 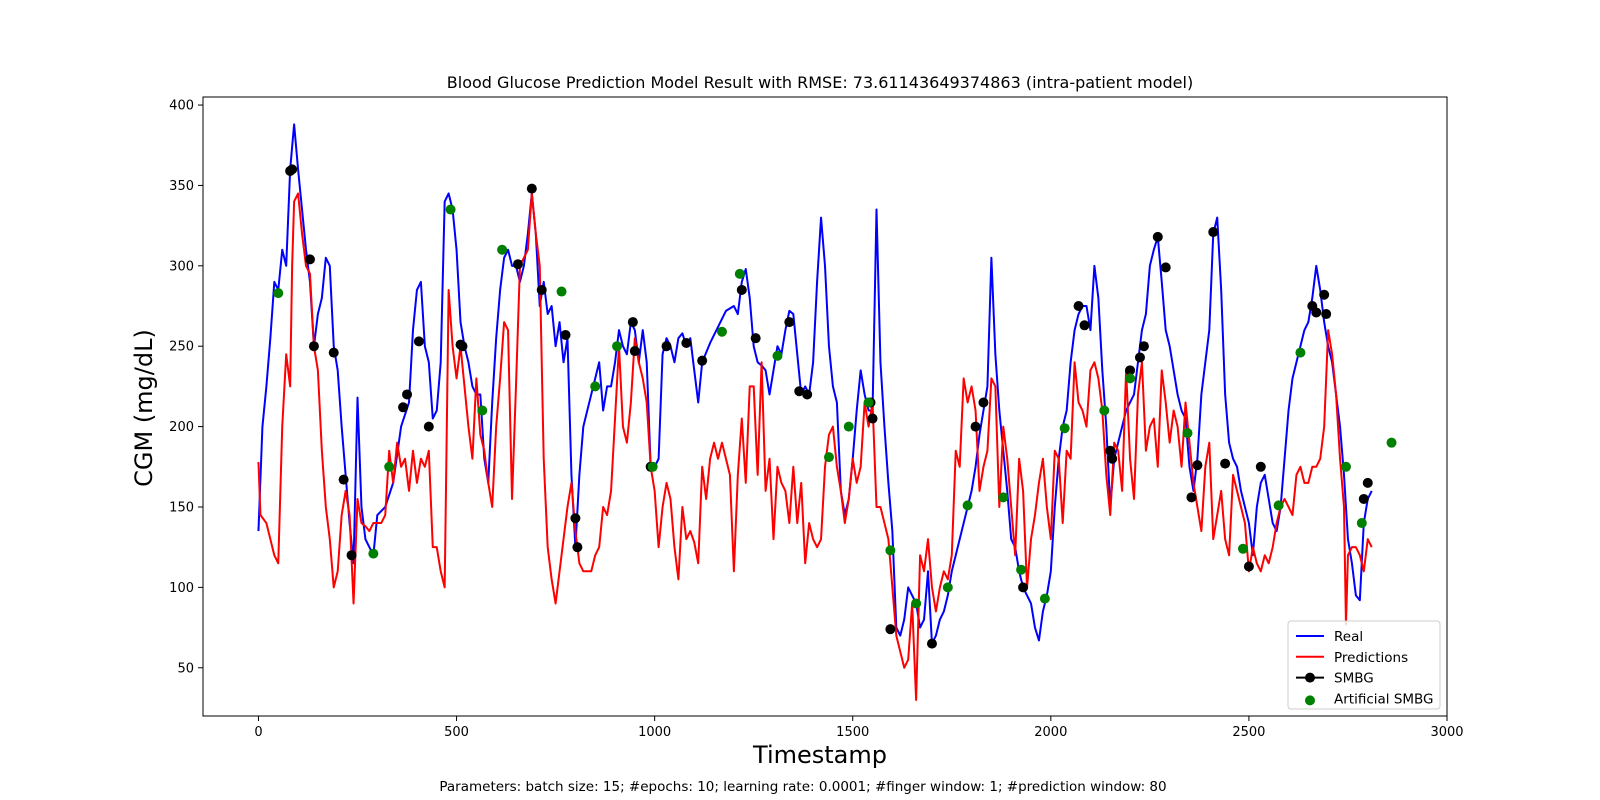 I want to click on y-tick-label: 100, so click(x=181, y=588).